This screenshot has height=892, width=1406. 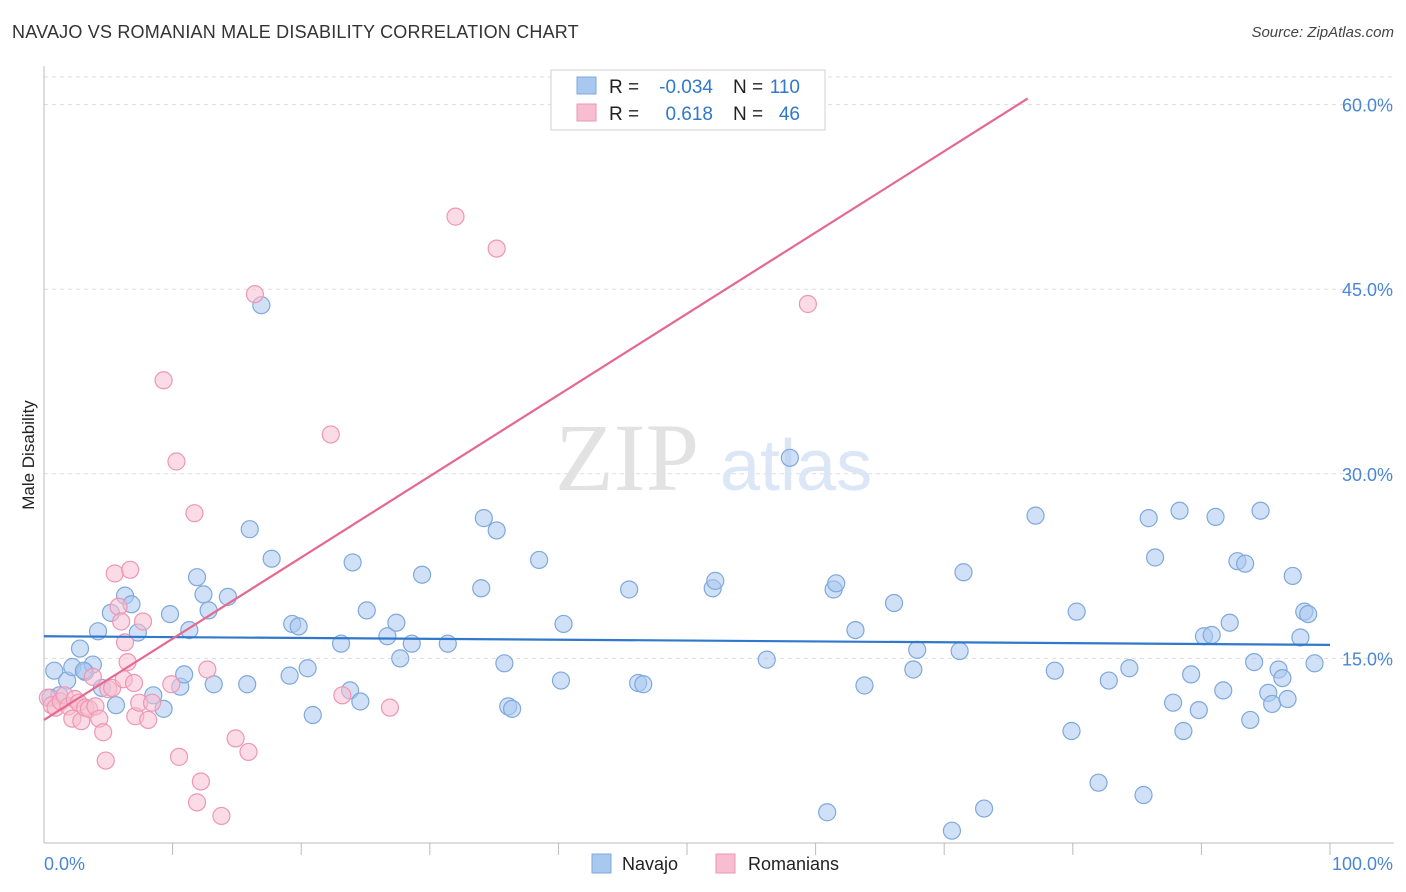 I want to click on navajo-r-value: -0.034, so click(x=686, y=87).